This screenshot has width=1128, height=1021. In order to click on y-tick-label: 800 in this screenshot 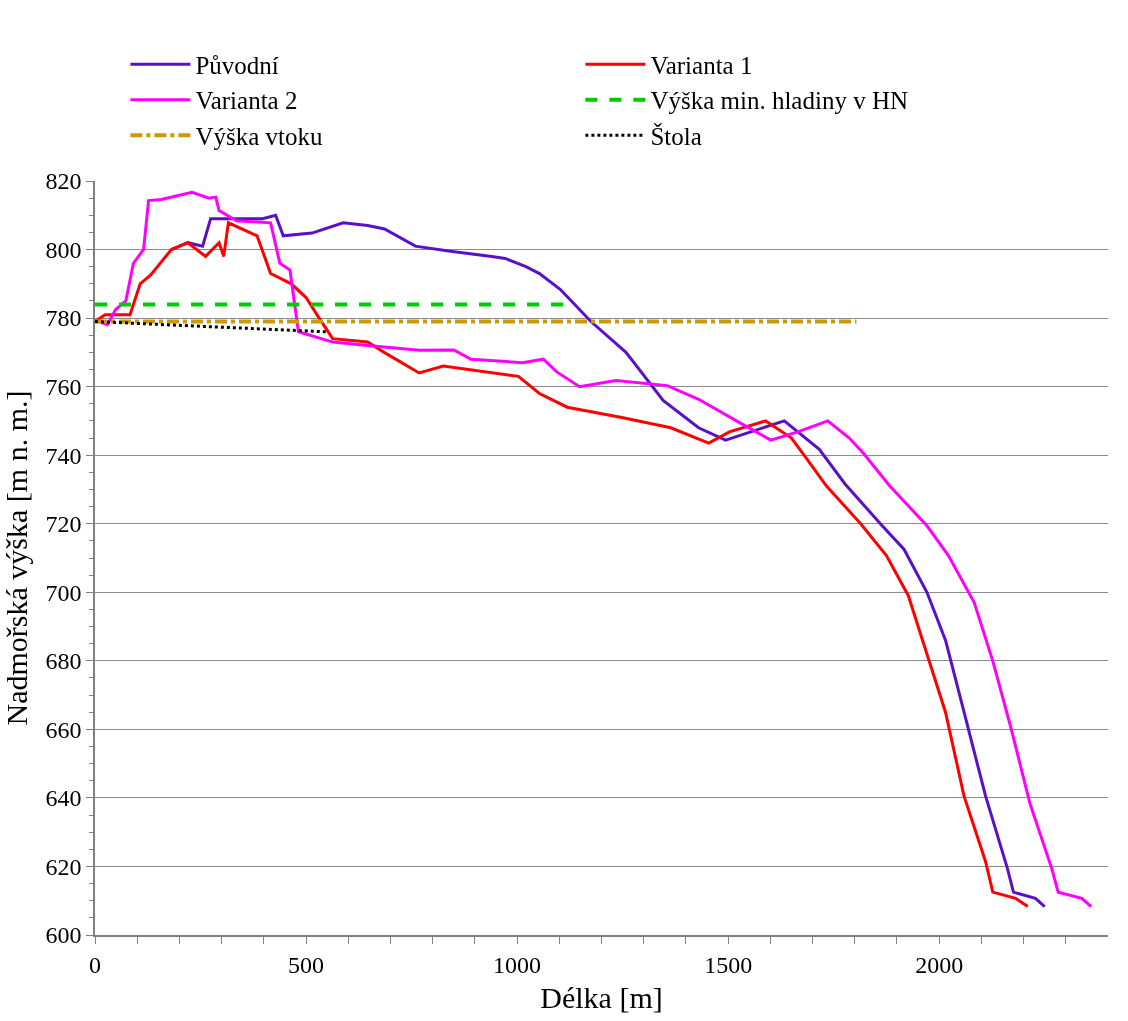, I will do `click(63, 249)`.